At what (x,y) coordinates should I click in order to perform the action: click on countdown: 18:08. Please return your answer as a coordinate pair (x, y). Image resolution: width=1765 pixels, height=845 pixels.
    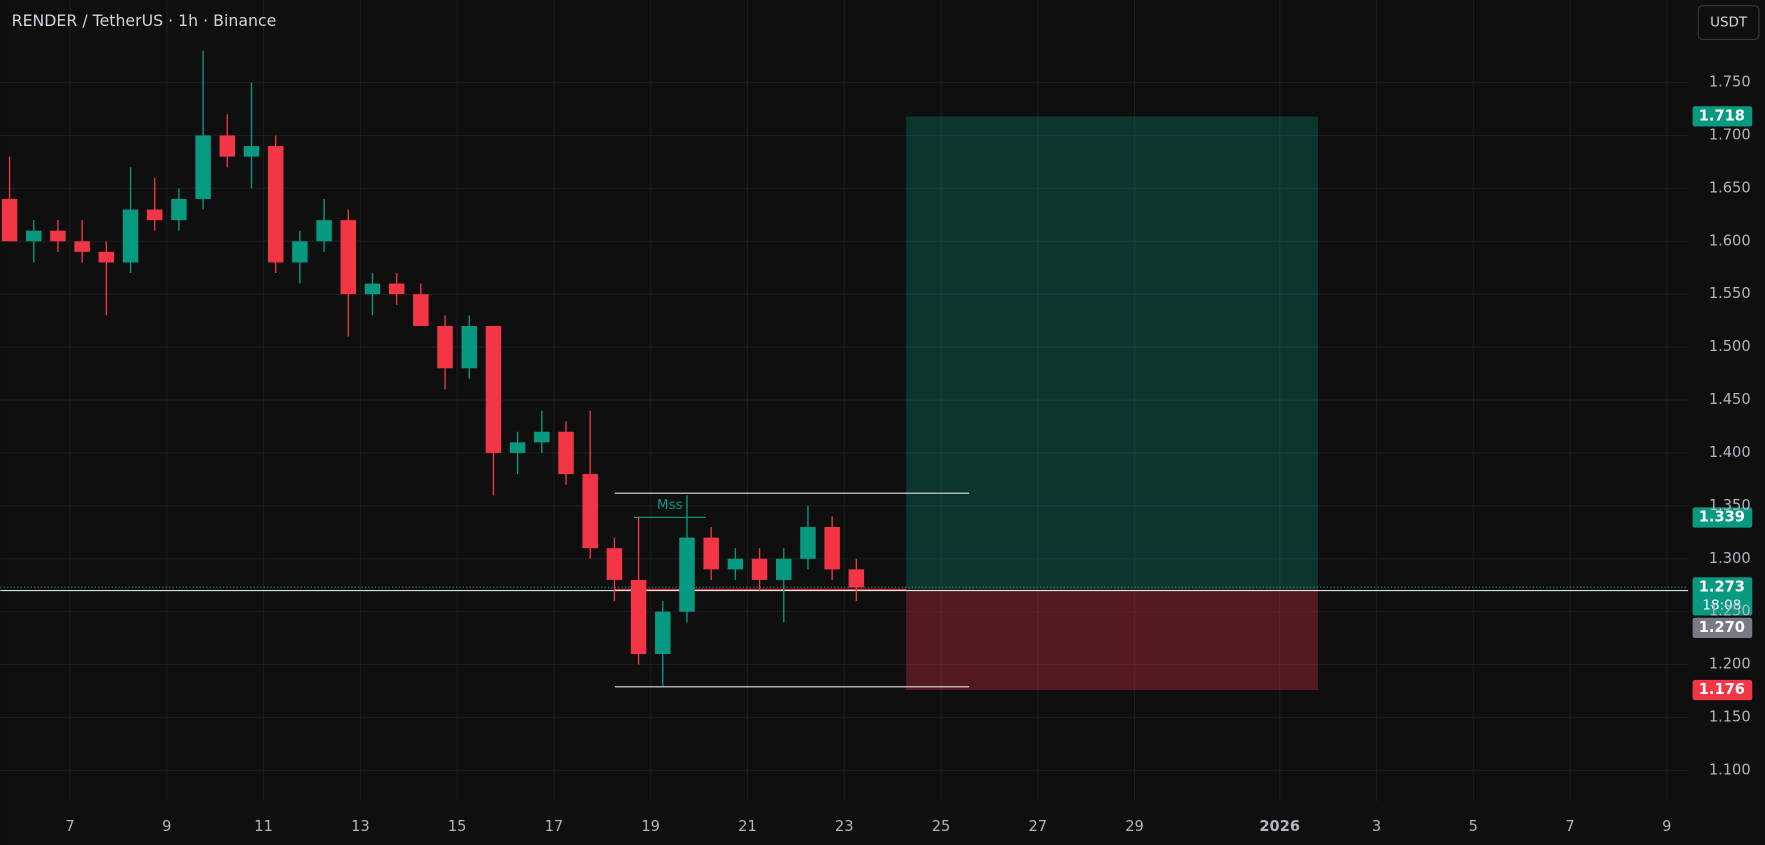
    Looking at the image, I should click on (1721, 605).